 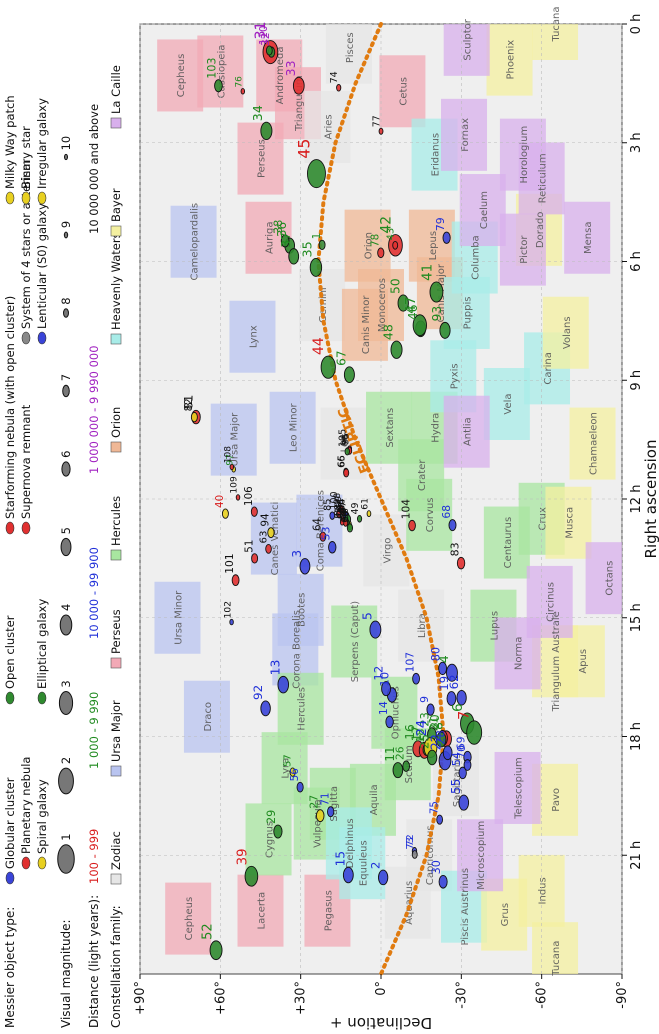 I want to click on messier-object-label: 93, so click(x=437, y=314).